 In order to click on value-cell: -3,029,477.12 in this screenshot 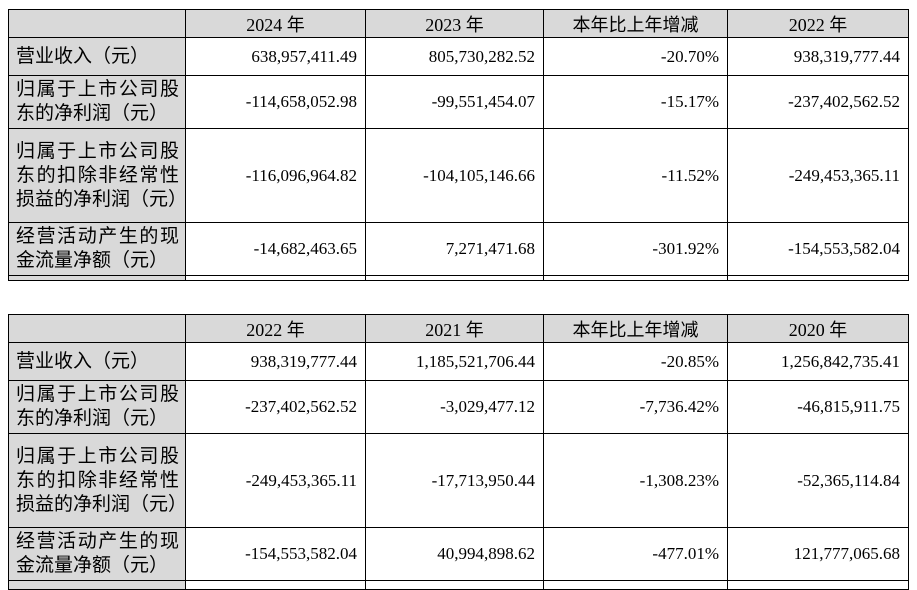, I will do `click(454, 407)`.